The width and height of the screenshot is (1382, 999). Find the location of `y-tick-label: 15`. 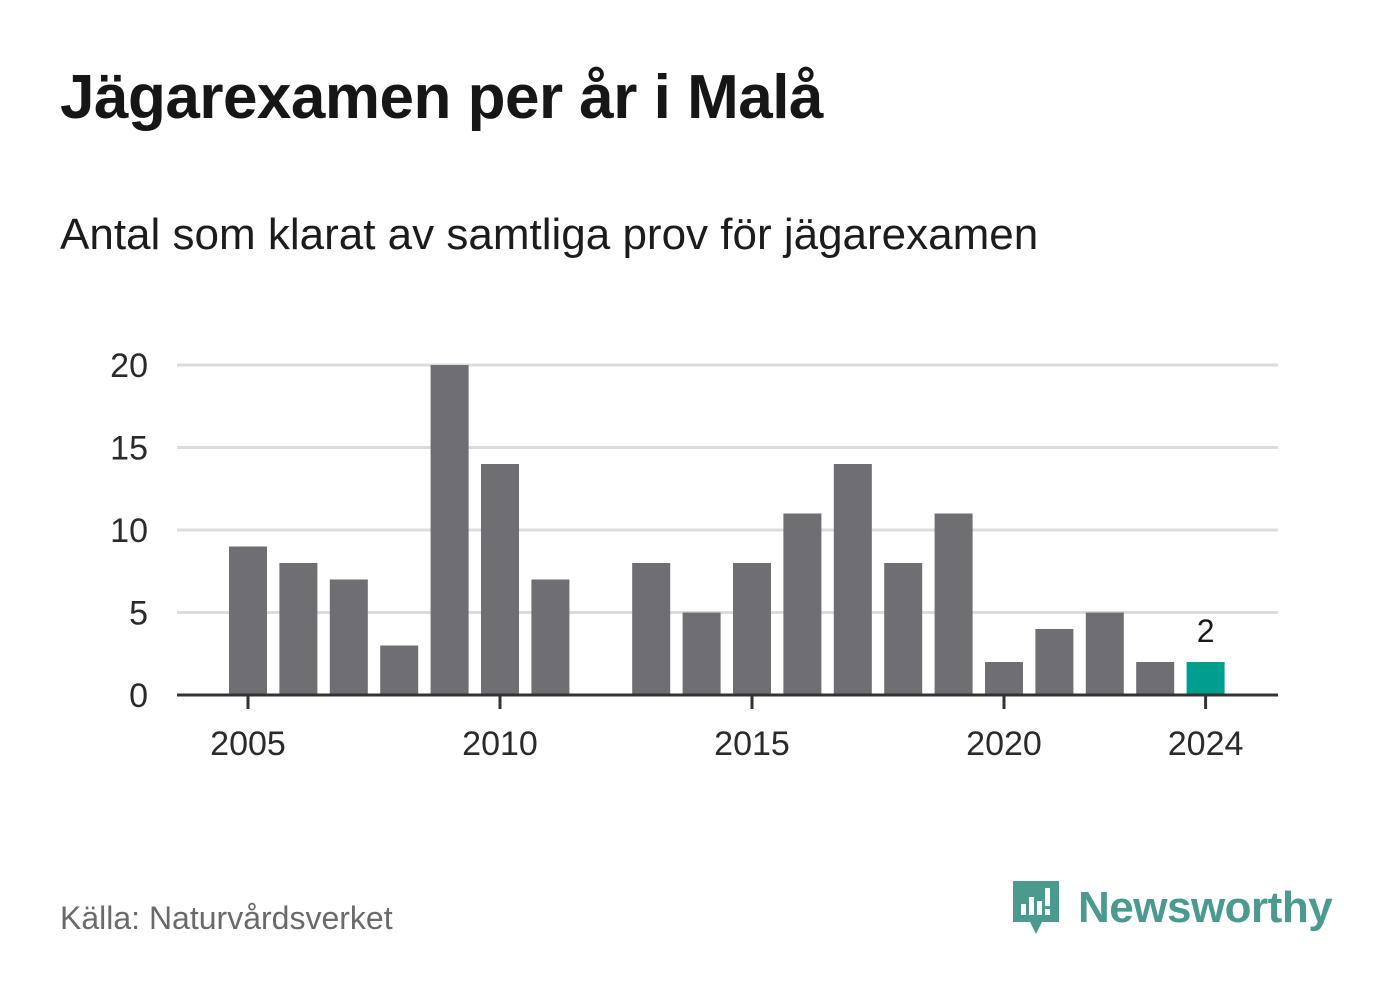

y-tick-label: 15 is located at coordinates (129, 449).